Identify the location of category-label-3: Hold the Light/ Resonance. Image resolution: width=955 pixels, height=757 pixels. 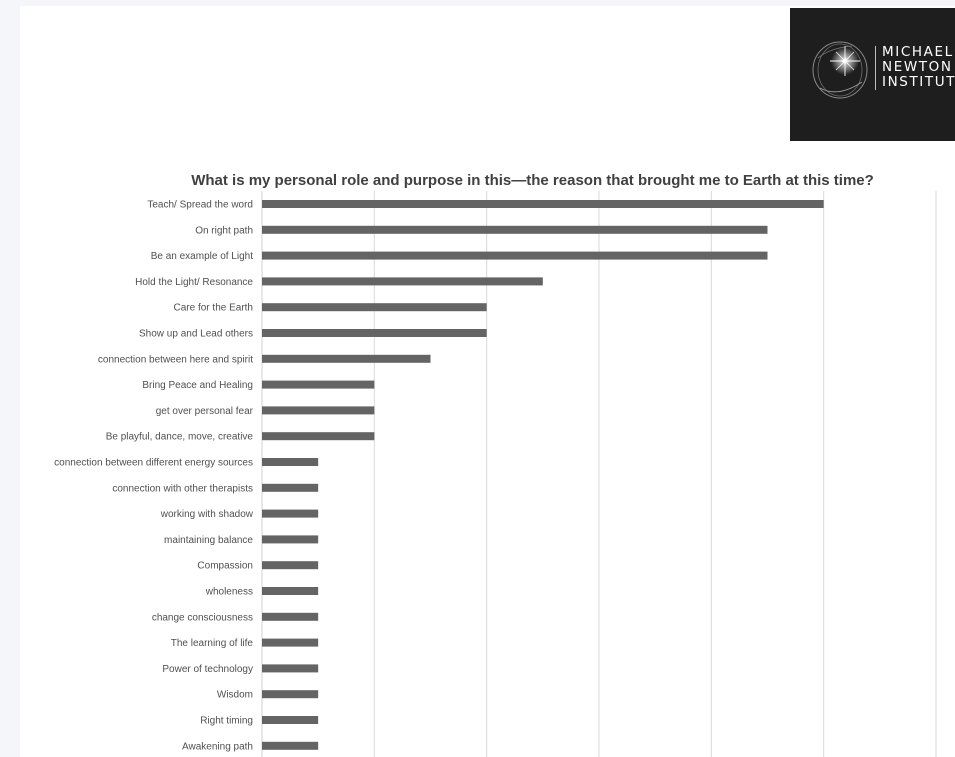
(194, 282).